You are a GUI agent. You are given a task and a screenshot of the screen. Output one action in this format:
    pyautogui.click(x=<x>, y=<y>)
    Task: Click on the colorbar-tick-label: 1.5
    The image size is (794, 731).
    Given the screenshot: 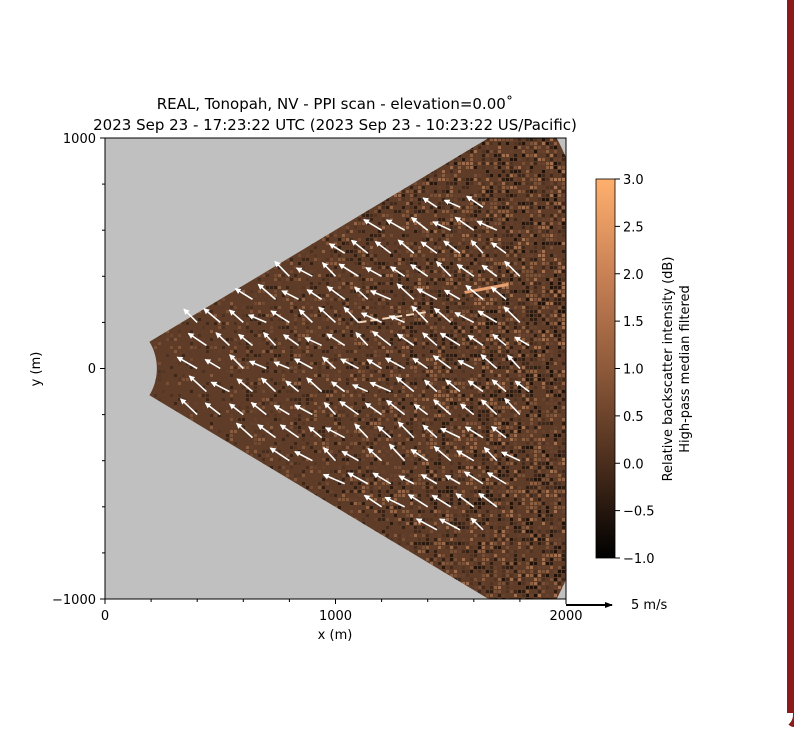 What is the action you would take?
    pyautogui.click(x=633, y=322)
    